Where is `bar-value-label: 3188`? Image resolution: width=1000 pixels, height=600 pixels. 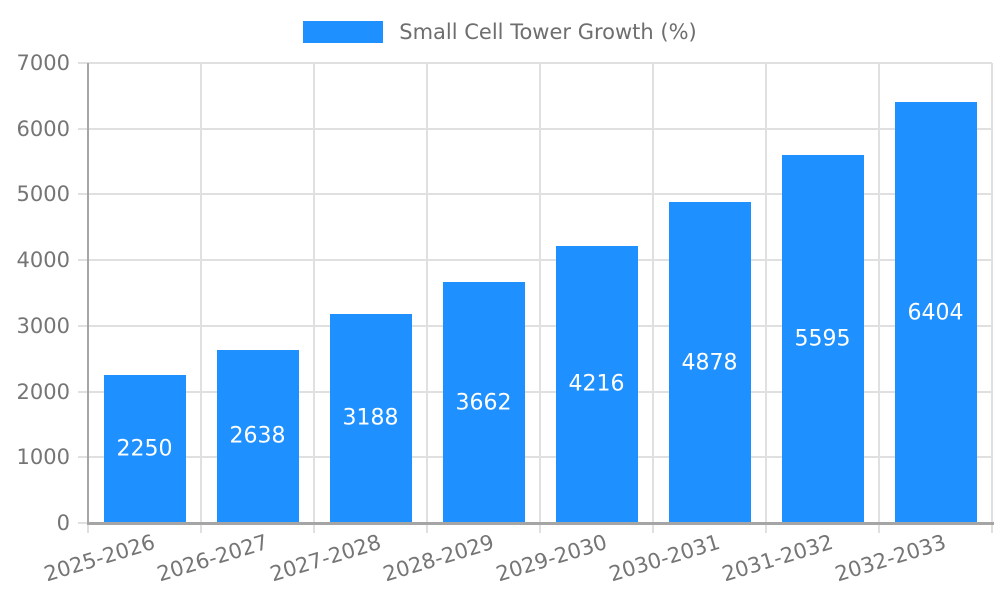 bar-value-label: 3188 is located at coordinates (370, 418).